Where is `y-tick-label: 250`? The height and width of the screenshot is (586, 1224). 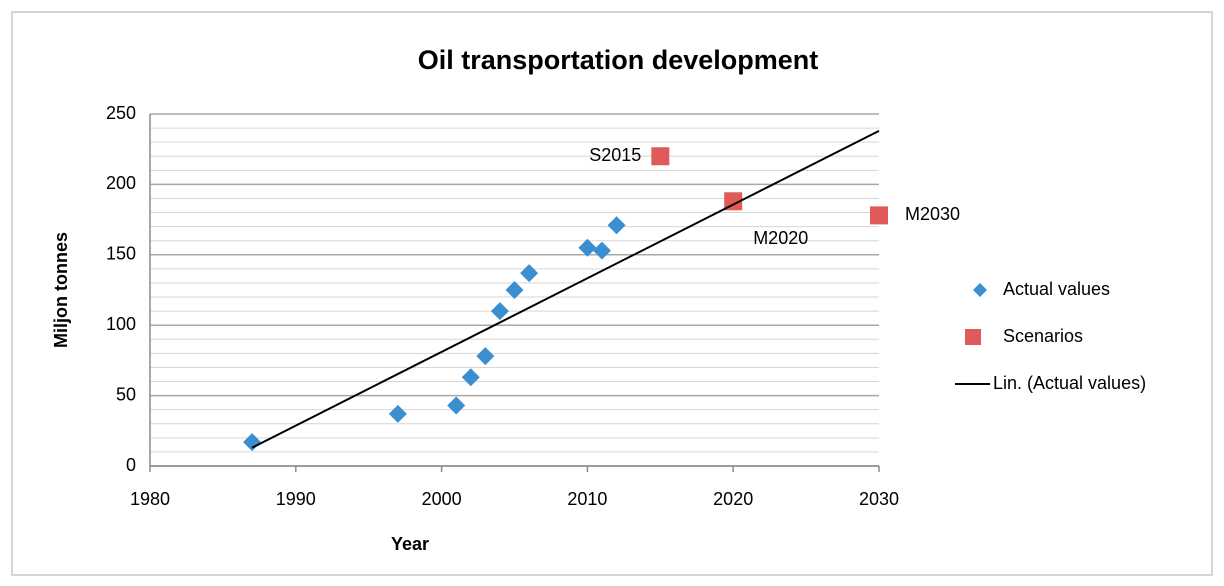 y-tick-label: 250 is located at coordinates (121, 113).